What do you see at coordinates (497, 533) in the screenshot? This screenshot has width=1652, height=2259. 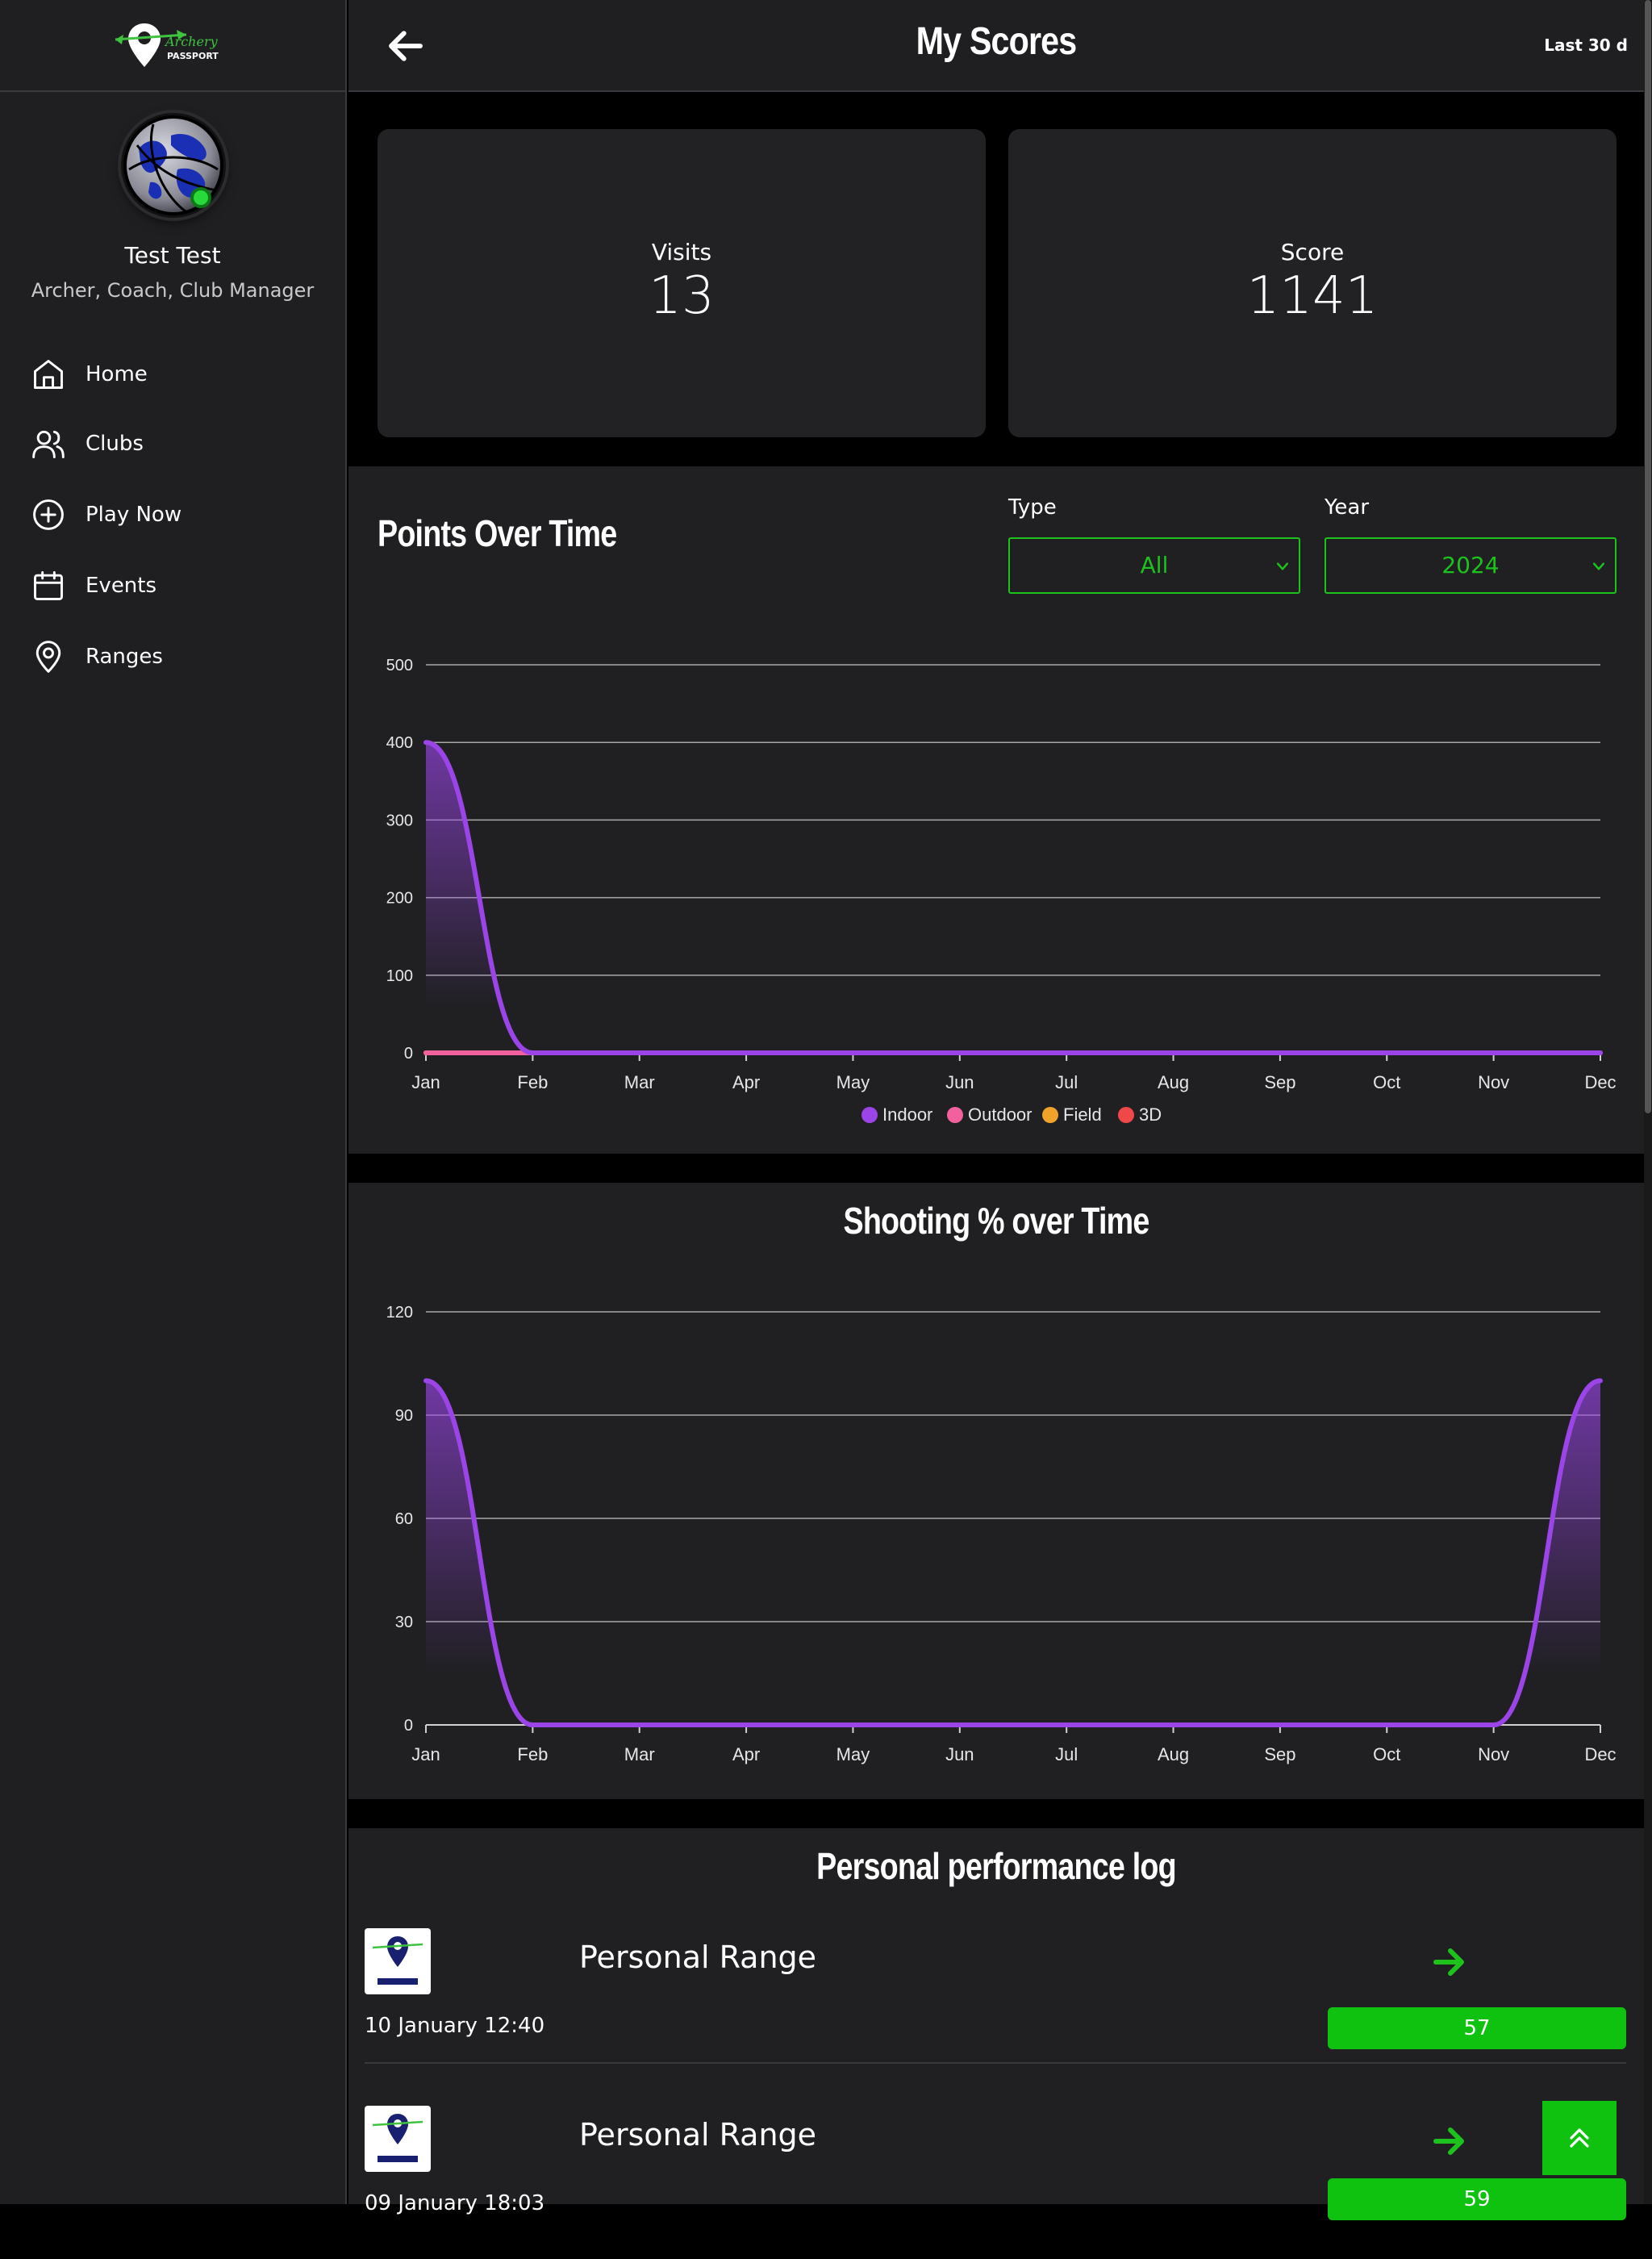 I see `points-chart-title: Points Over Time` at bounding box center [497, 533].